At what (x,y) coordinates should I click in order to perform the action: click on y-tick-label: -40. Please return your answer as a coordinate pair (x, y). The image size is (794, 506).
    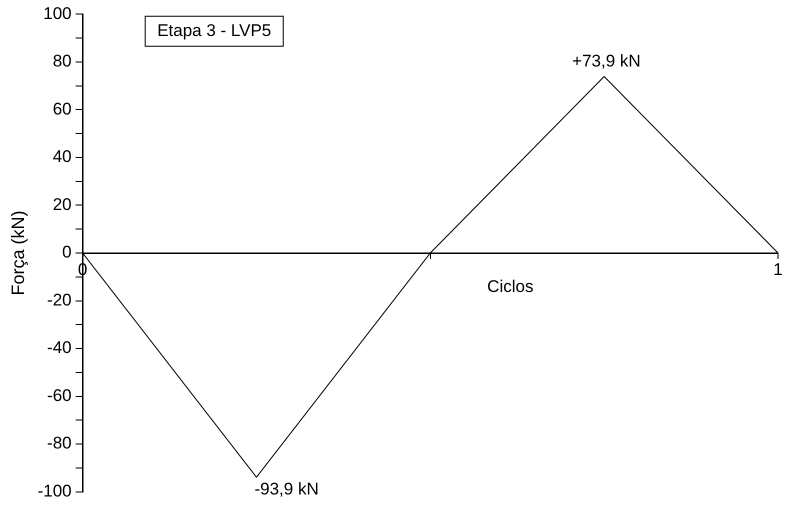
    Looking at the image, I should click on (59, 348).